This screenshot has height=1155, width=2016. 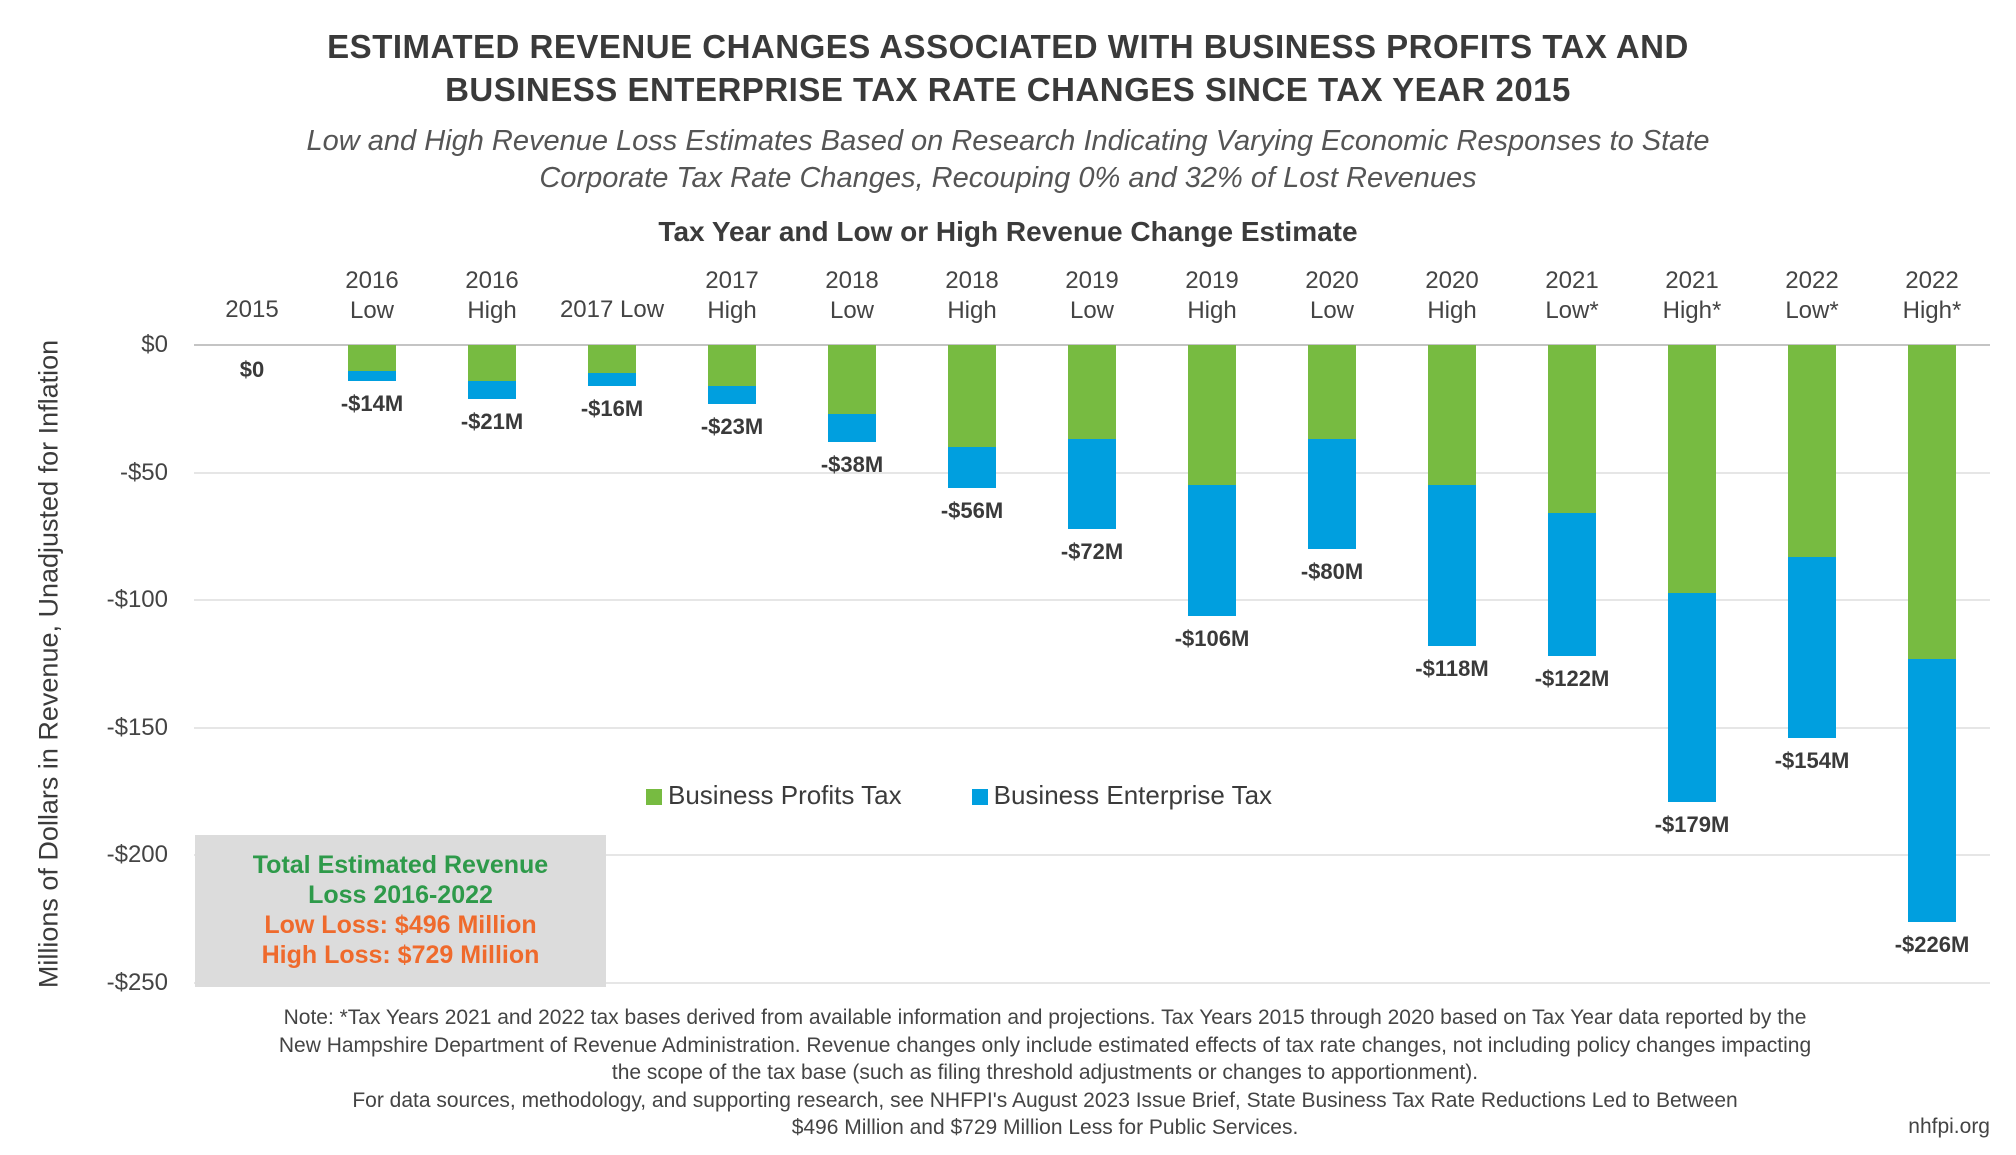 What do you see at coordinates (1212, 296) in the screenshot?
I see `x-tick-label: 2019 High` at bounding box center [1212, 296].